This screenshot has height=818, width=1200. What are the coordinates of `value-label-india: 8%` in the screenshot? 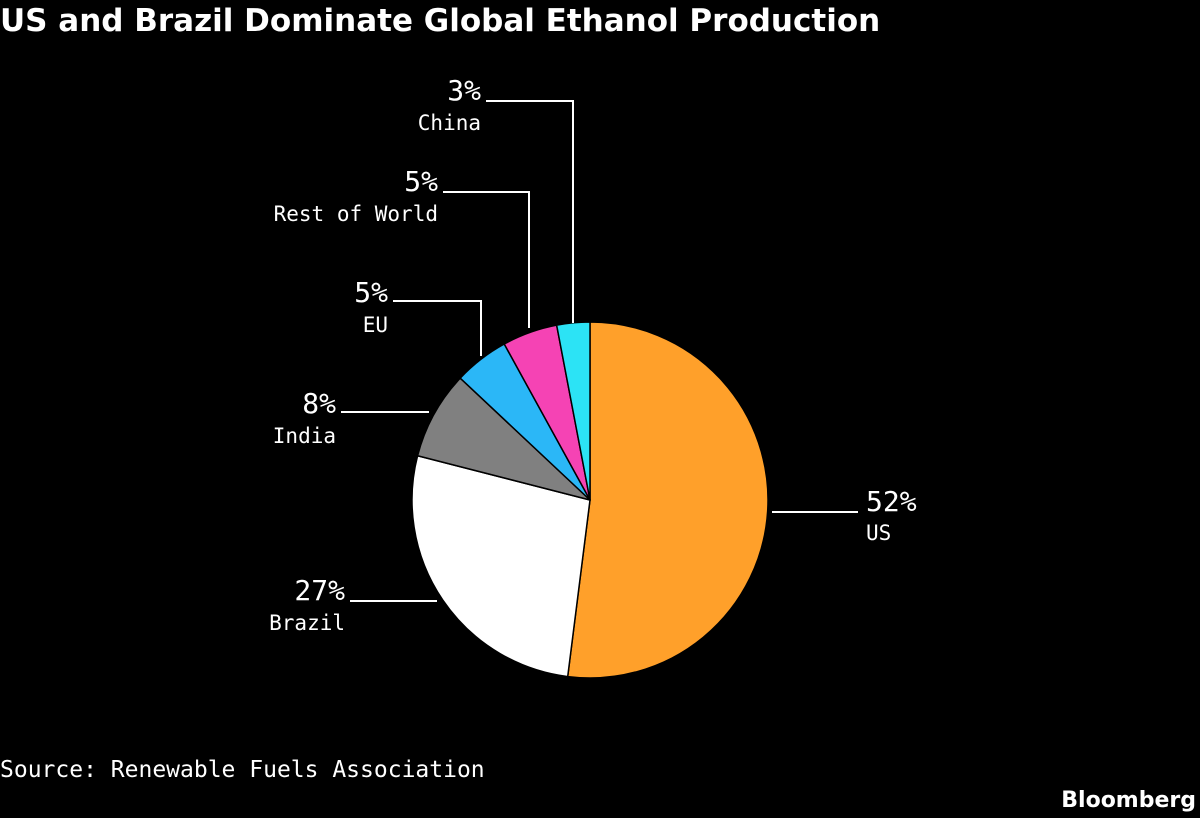 It's located at (319, 403).